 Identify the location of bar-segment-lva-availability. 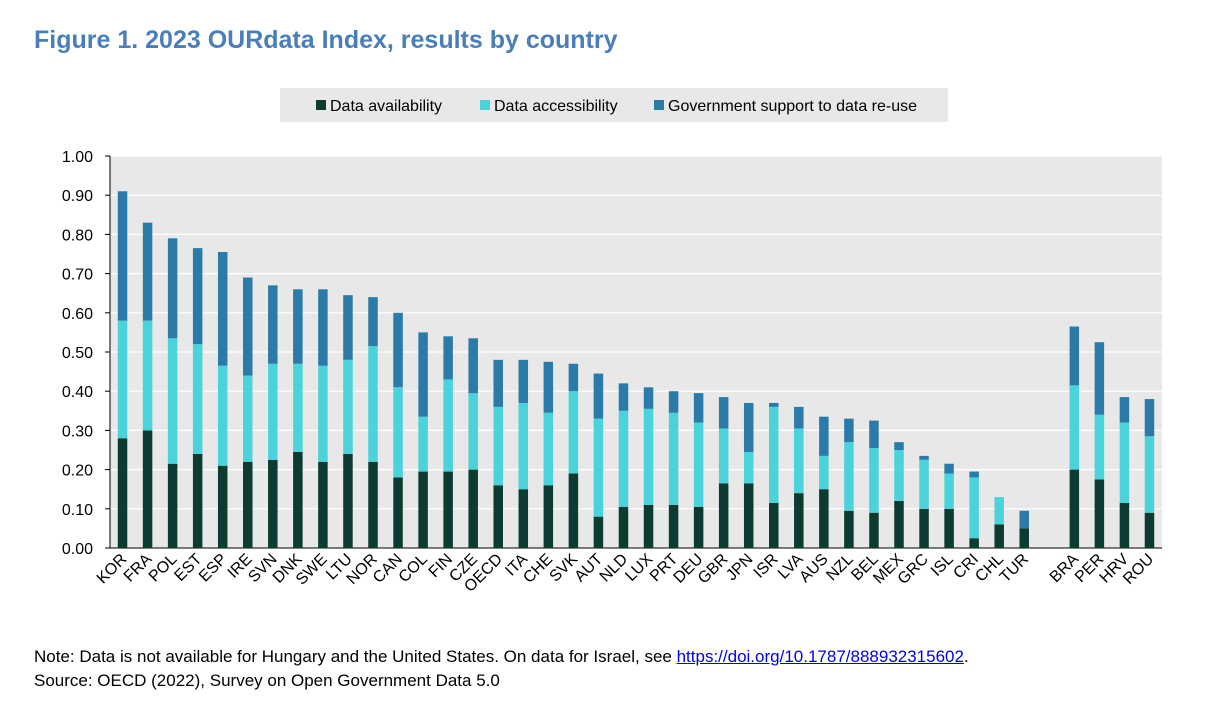
(799, 520).